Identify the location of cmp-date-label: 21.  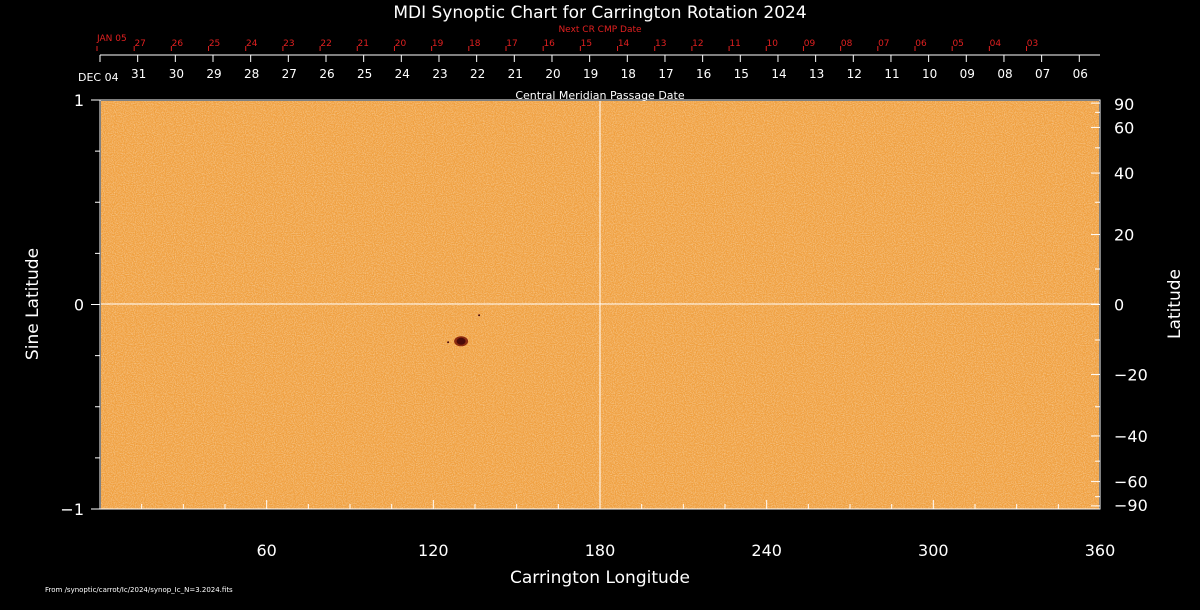
(515, 74).